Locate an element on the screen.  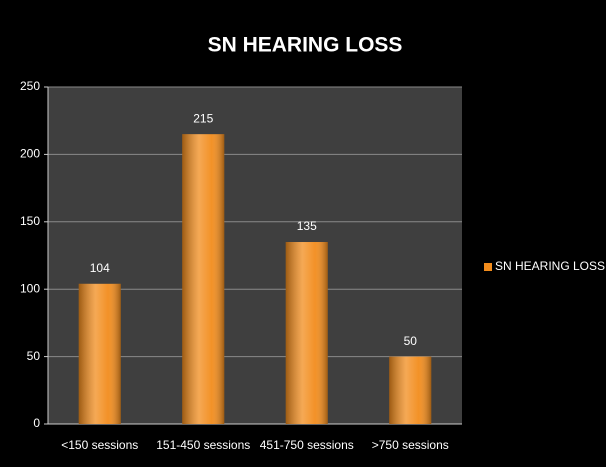
x-tick-label: 151-450 sessions is located at coordinates (203, 445).